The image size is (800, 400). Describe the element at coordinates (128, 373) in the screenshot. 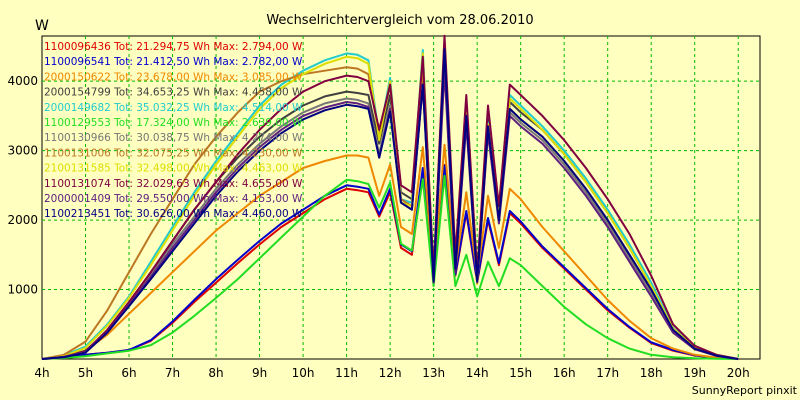

I see `x-tick-label: 6h` at that location.